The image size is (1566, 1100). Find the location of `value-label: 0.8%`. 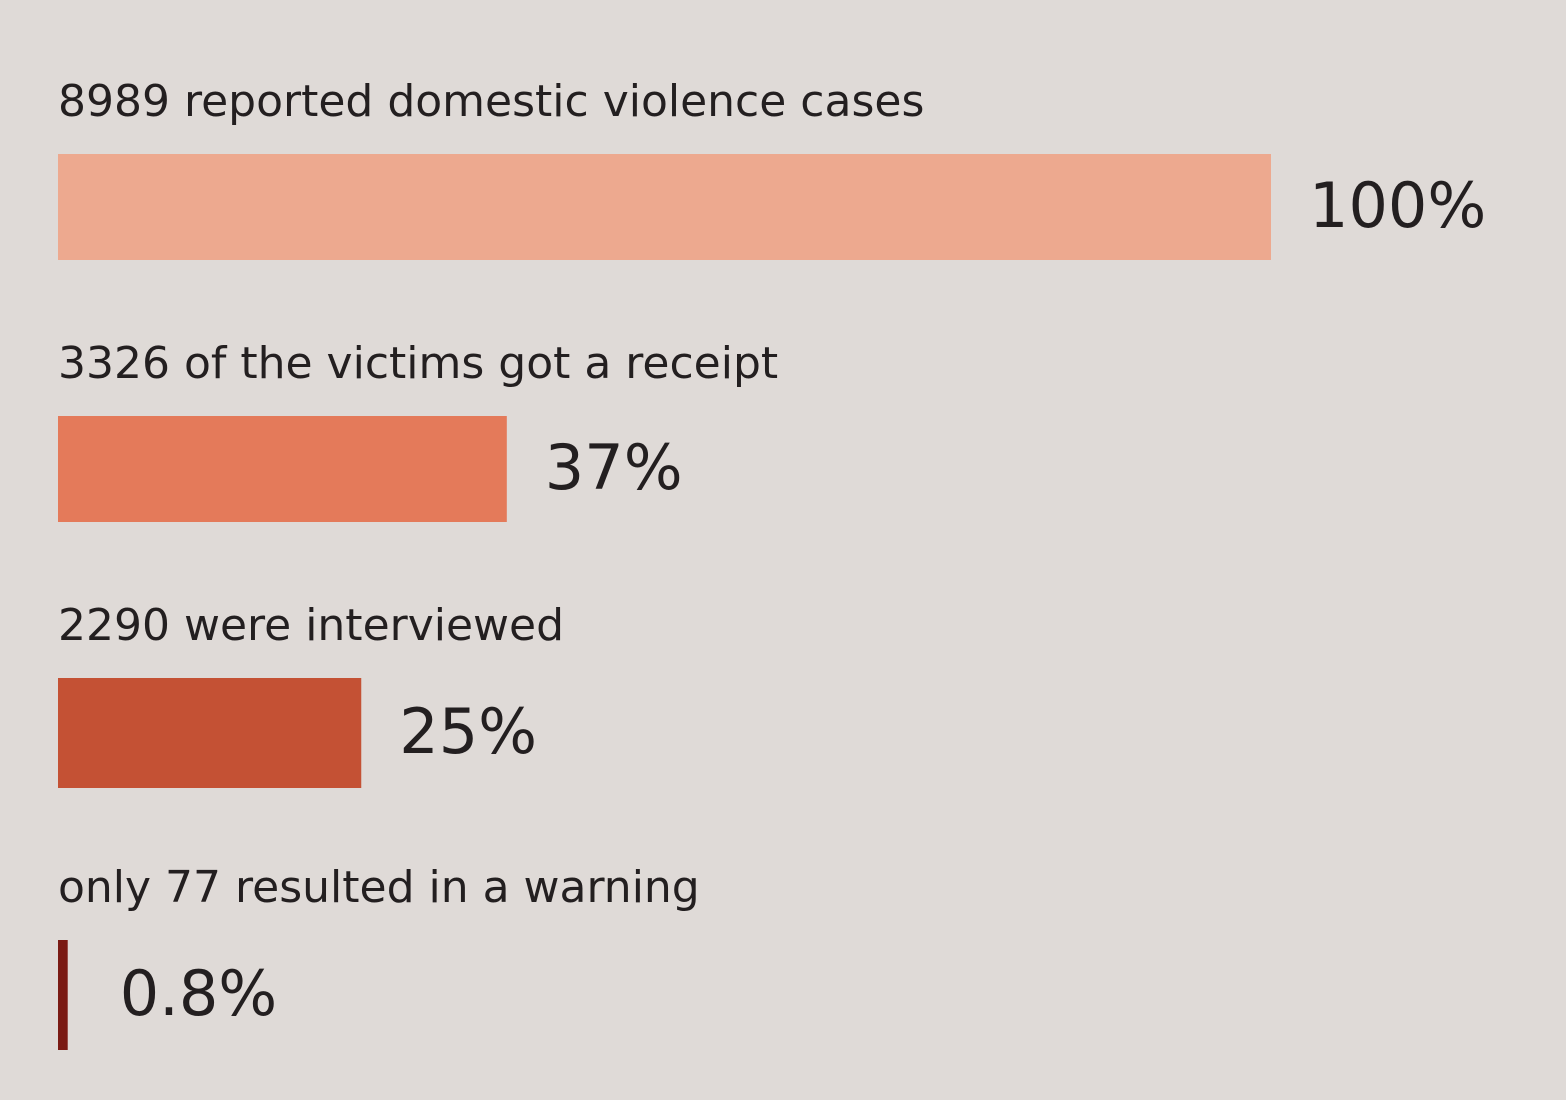

value-label: 0.8% is located at coordinates (199, 993).